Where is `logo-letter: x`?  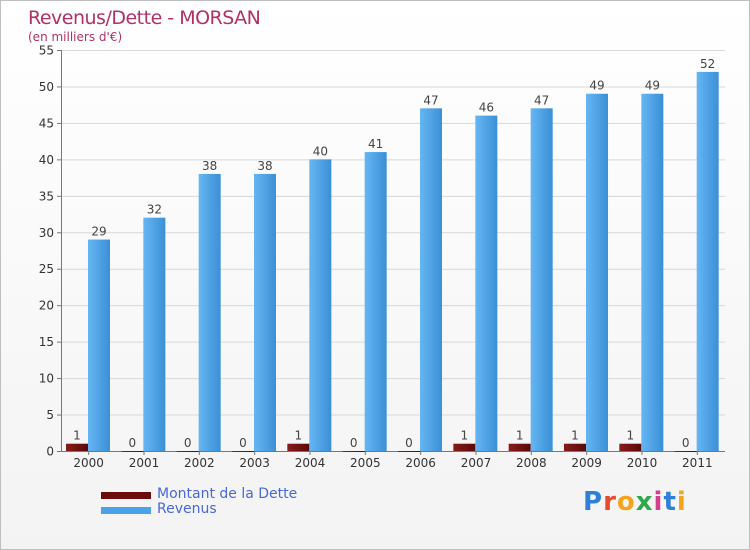
logo-letter: x is located at coordinates (644, 502).